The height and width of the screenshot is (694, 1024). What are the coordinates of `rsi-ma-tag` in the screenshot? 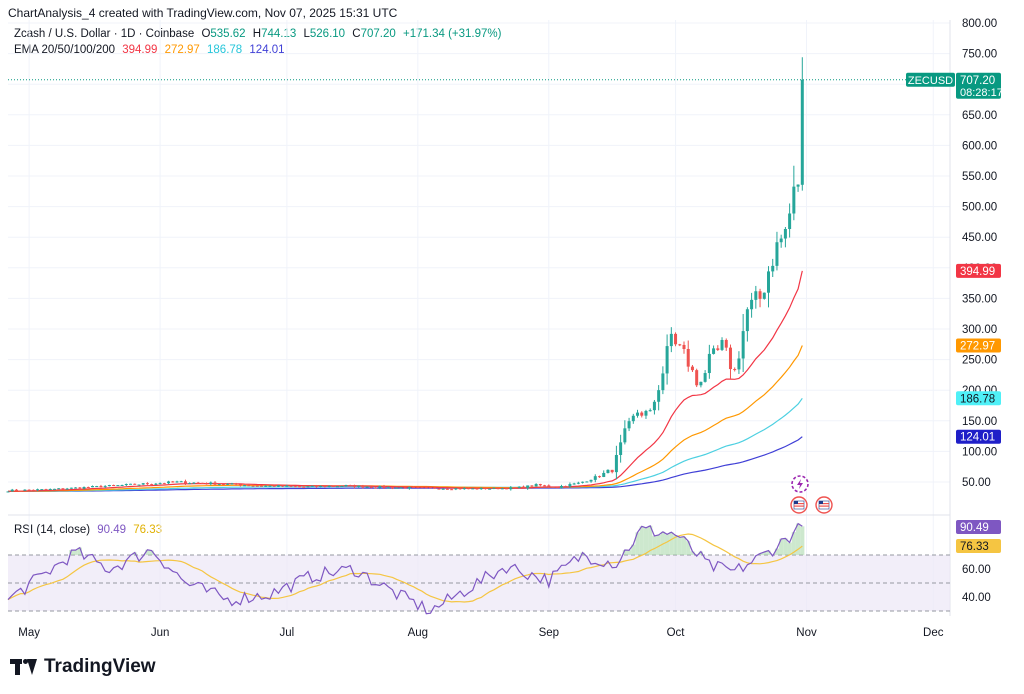 It's located at (978, 546).